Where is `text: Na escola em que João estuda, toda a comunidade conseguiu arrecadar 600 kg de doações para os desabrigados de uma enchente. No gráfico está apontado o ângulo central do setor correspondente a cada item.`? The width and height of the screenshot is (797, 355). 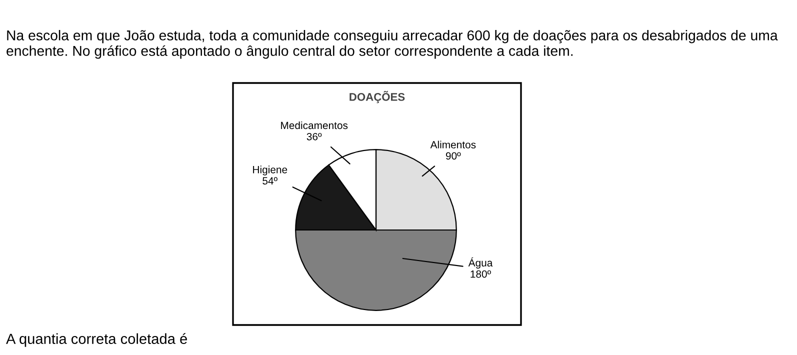
text: Na escola em que João estuda, toda a comunidade conseguiu arrecadar 600 kg de doações para os desabrigados de uma enchente. No gráfico está apontado o ângulo central do setor correspondente a cada item. is located at coordinates (392, 44).